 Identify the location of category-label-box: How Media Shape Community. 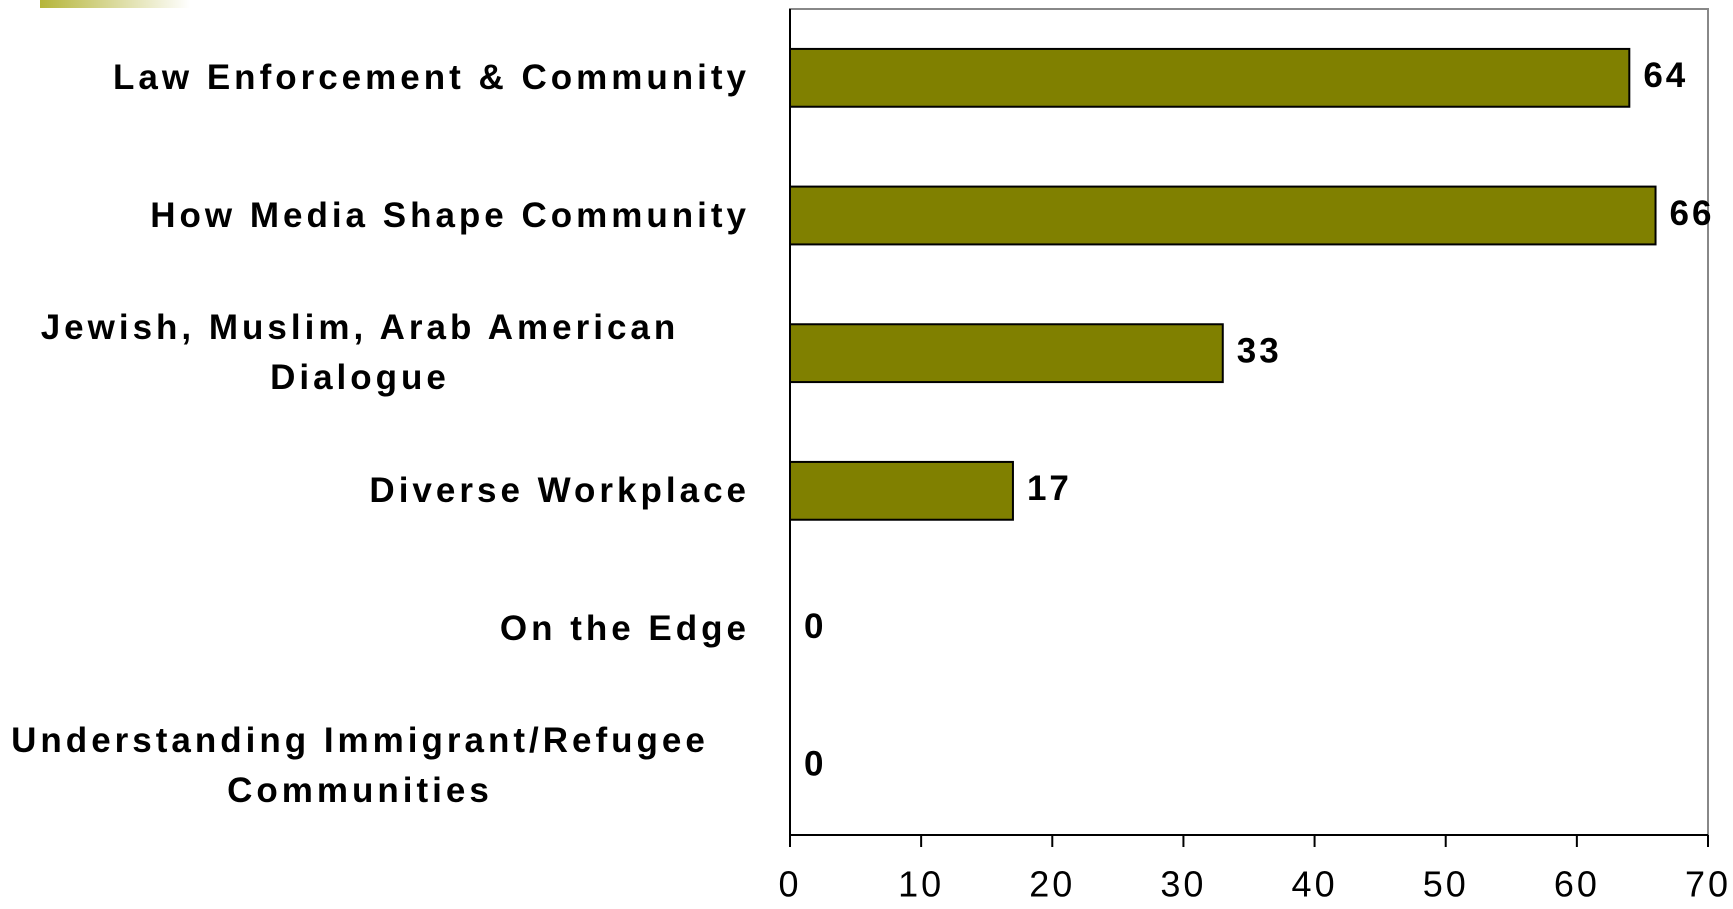
(375, 216).